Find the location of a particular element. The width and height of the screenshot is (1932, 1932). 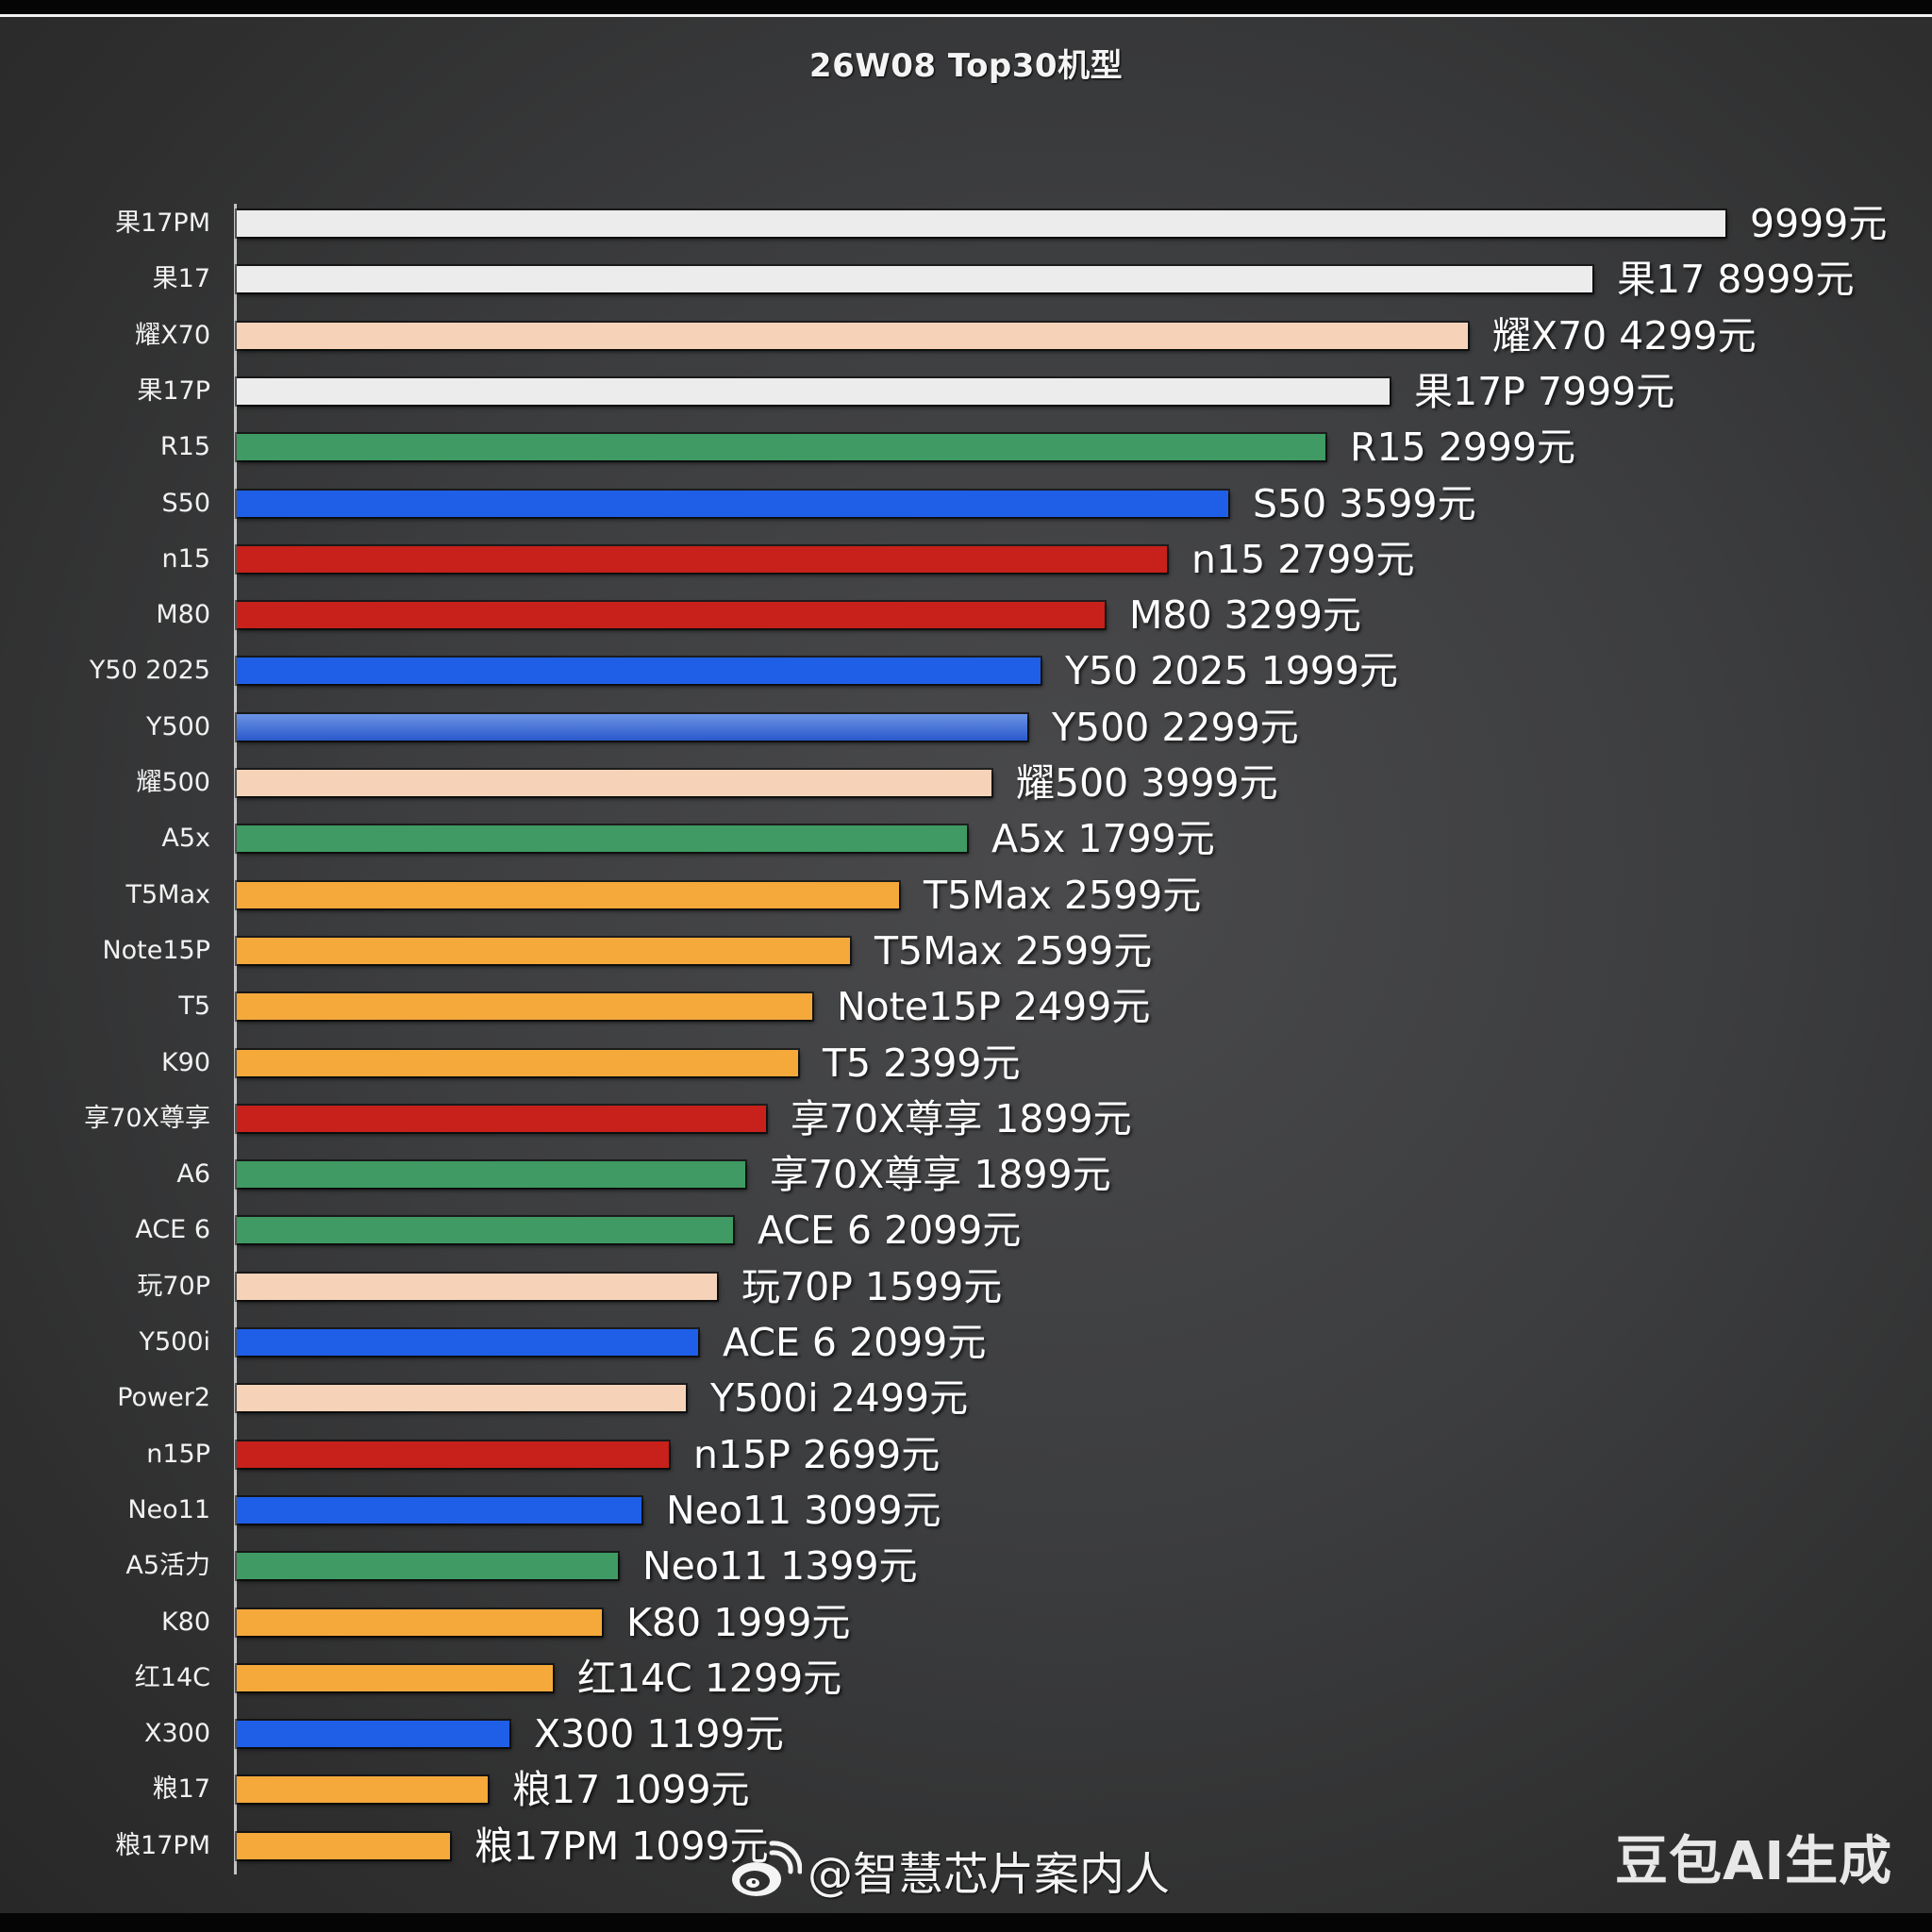

y-axis-line is located at coordinates (236, 1039).